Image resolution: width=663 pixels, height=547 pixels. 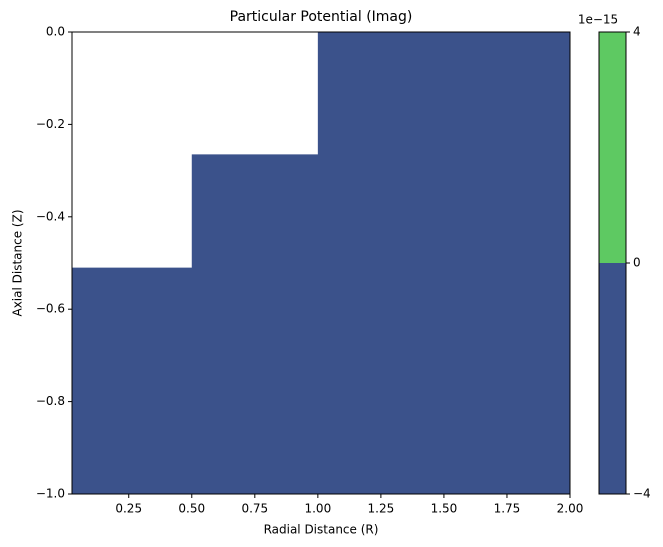 What do you see at coordinates (18, 262) in the screenshot?
I see `y-axis-label: Axial Distance (Z)` at bounding box center [18, 262].